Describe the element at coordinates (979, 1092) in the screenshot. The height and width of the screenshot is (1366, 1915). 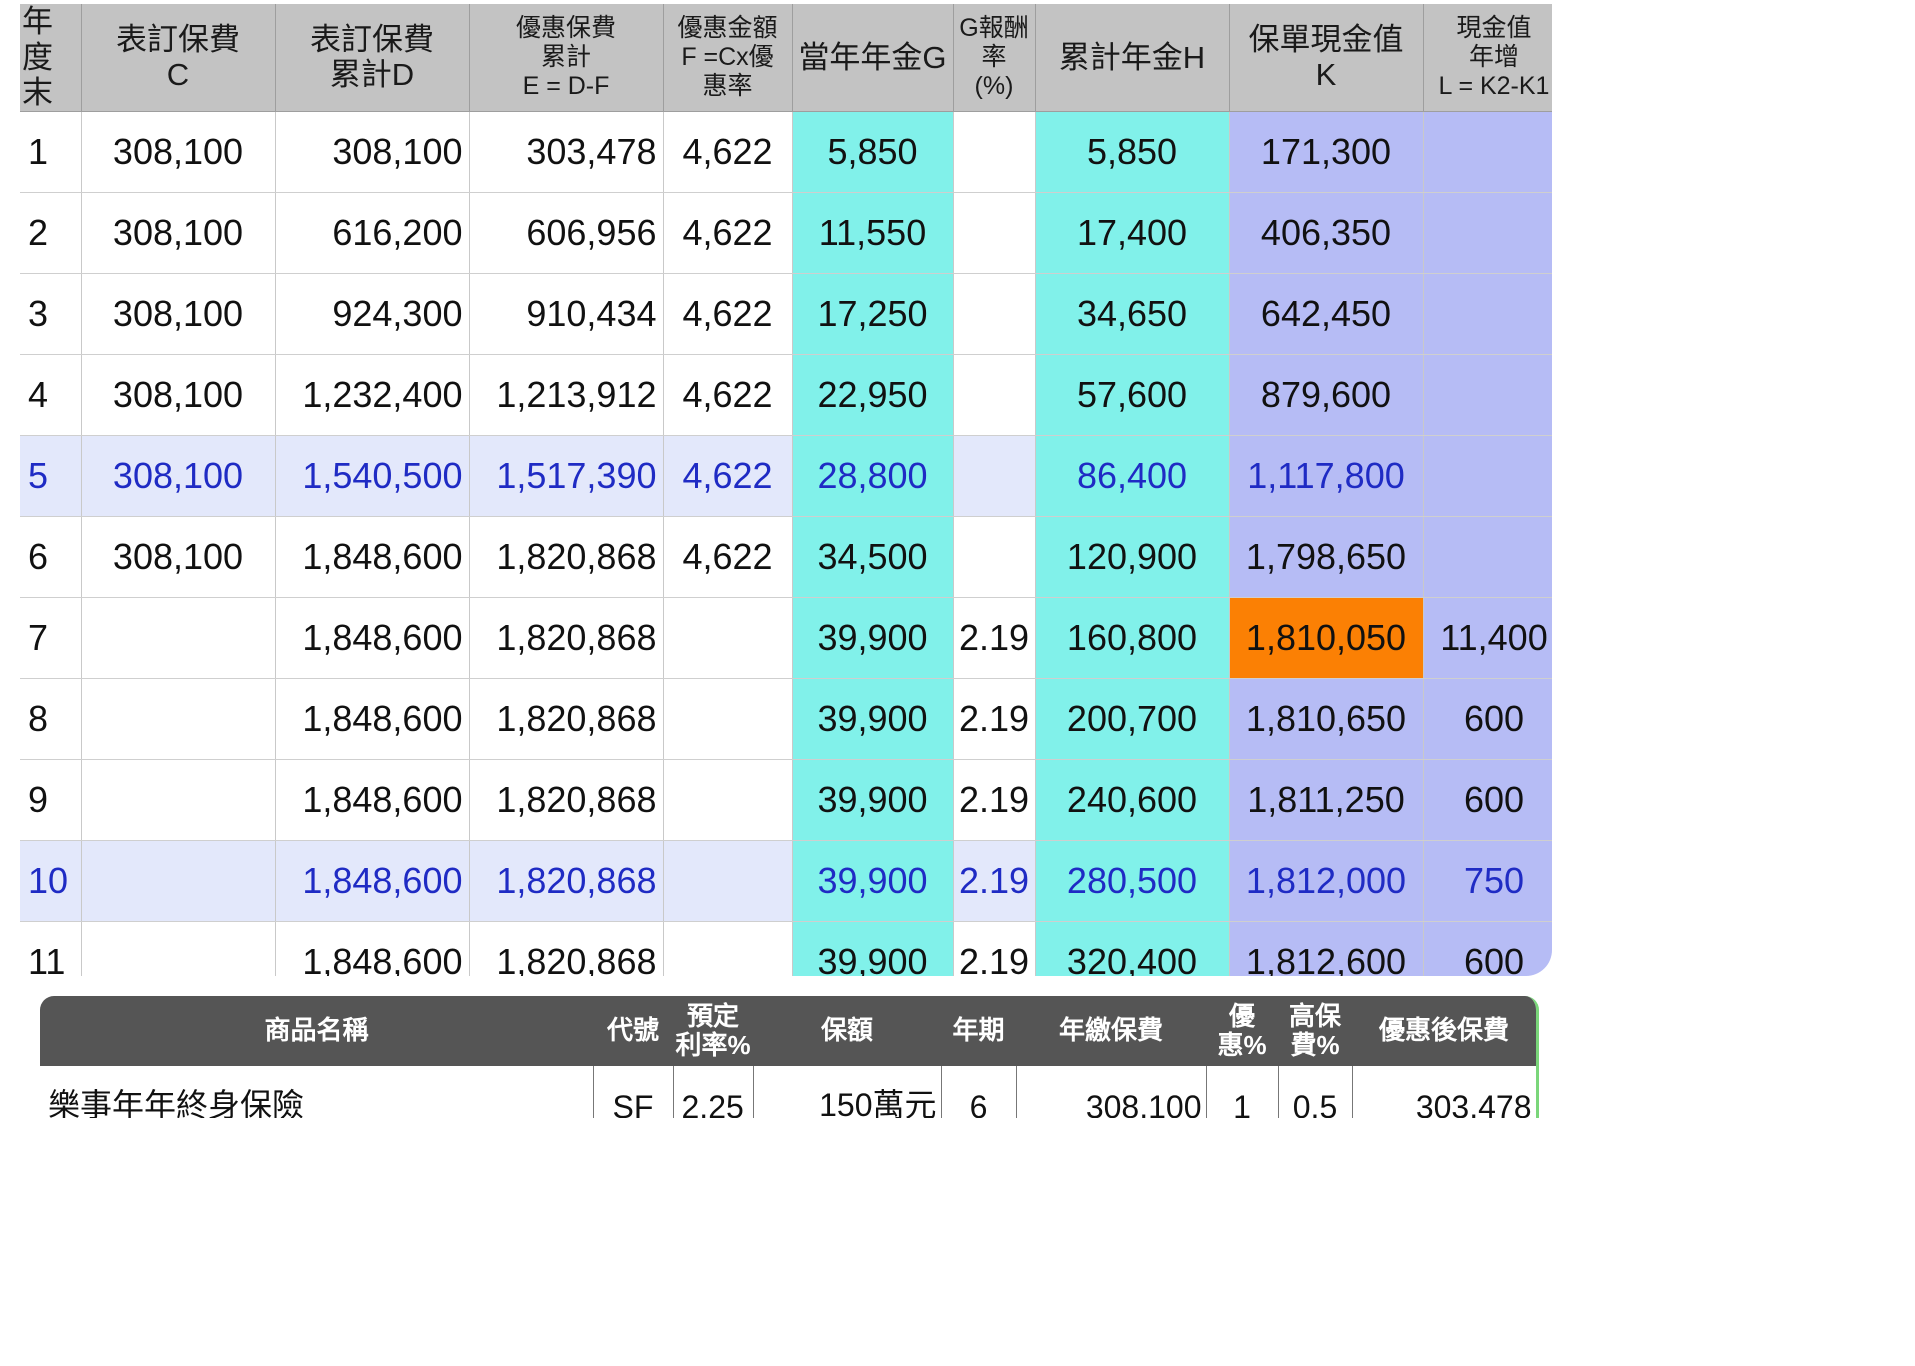
I see `payment-term: 6` at that location.